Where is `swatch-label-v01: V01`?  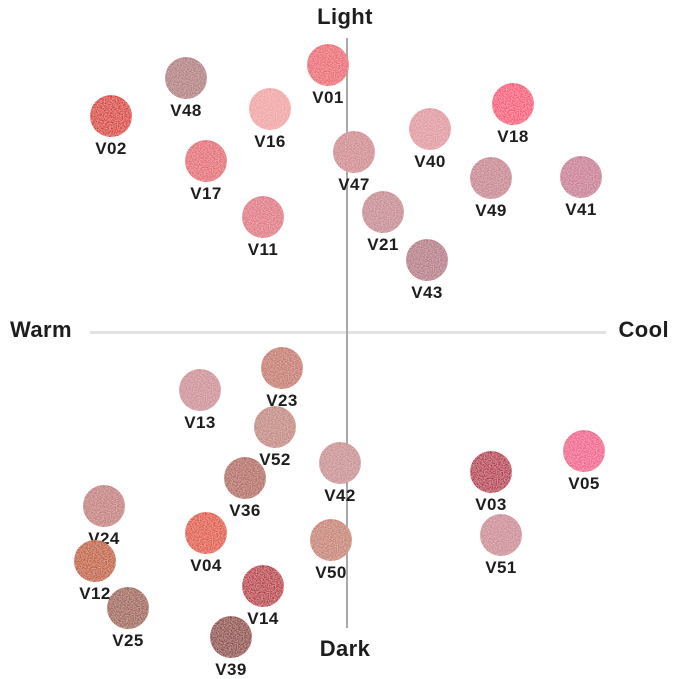 swatch-label-v01: V01 is located at coordinates (328, 97).